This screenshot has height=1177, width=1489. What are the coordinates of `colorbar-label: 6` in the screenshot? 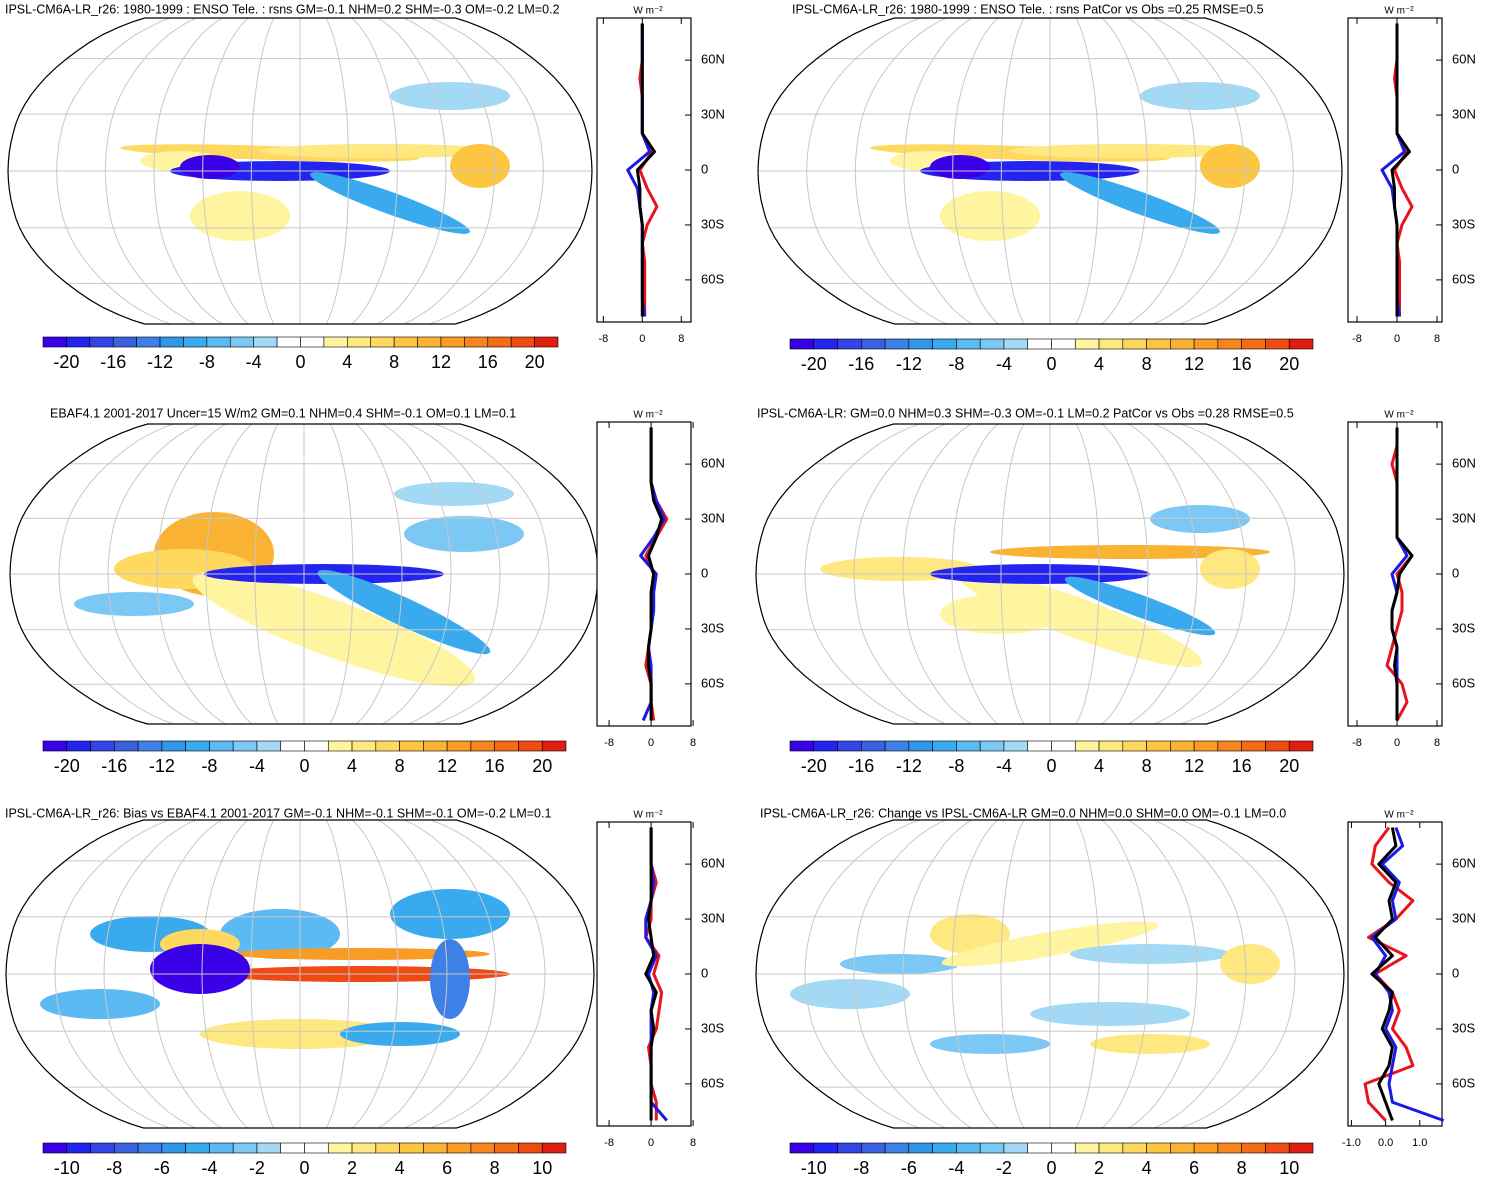 It's located at (1194, 1167).